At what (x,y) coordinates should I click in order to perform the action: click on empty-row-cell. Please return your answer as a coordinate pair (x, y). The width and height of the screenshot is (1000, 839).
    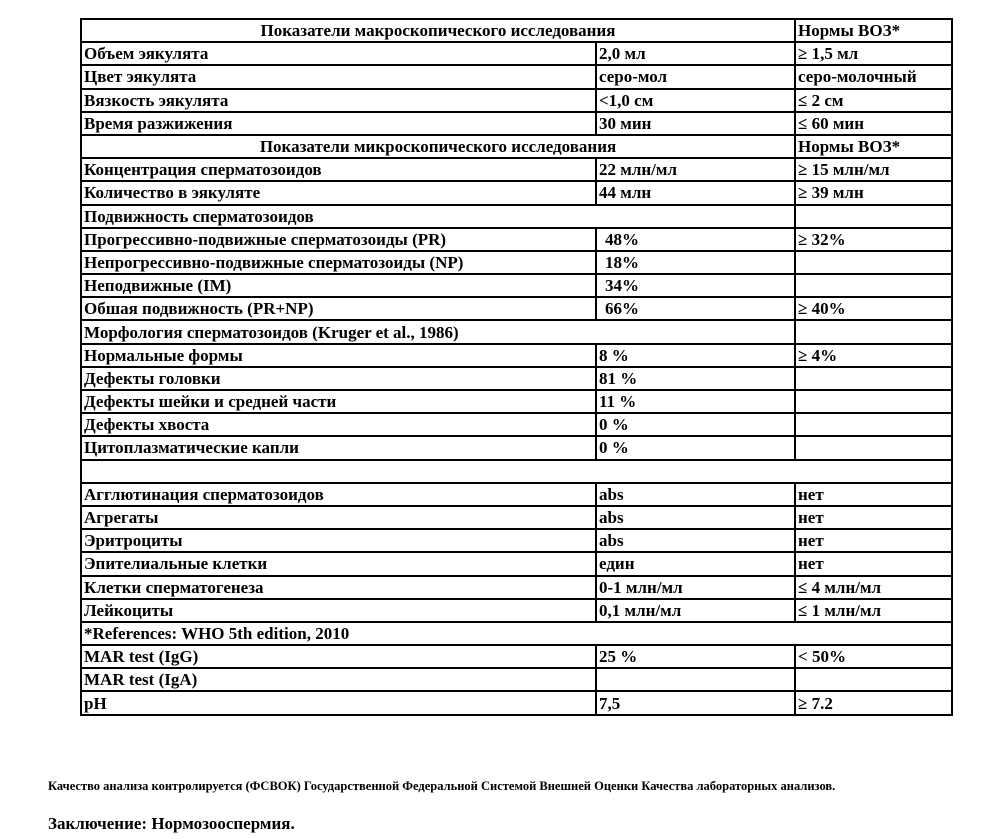
    Looking at the image, I should click on (516, 471).